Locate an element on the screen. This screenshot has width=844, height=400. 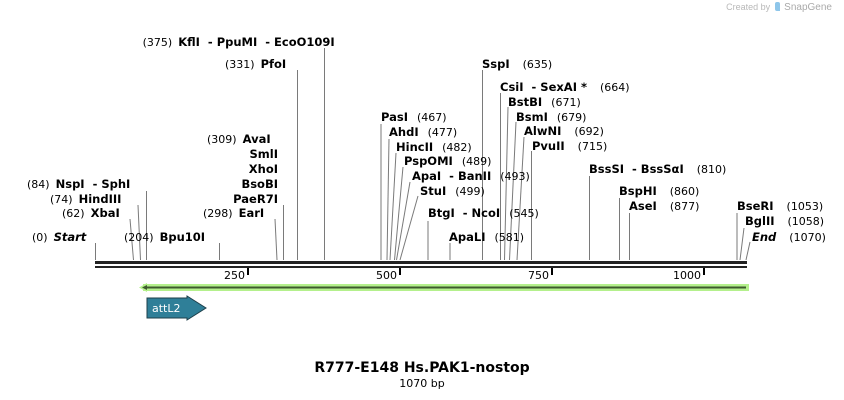
site-nspi-sphi: (84) NspI - SphI is located at coordinates (78, 184).